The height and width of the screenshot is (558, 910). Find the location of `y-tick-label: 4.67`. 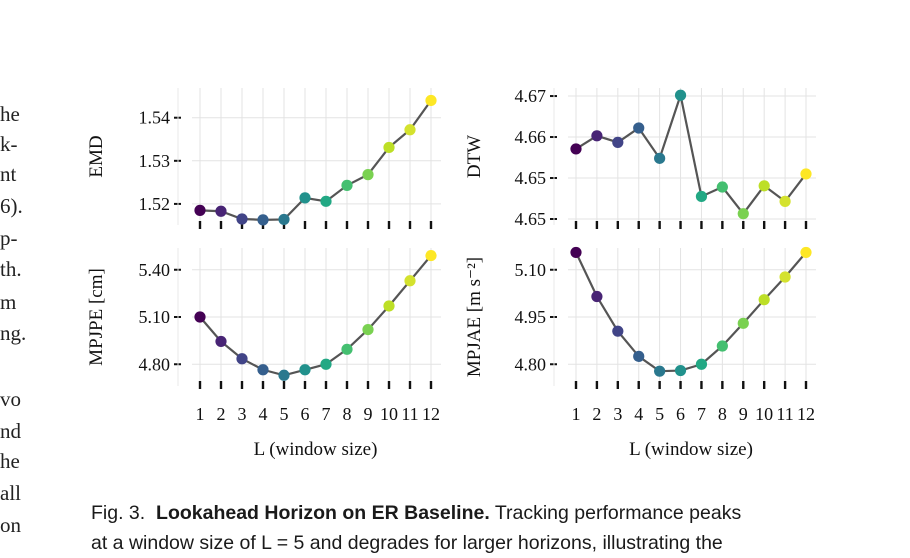

y-tick-label: 4.67 is located at coordinates (531, 96).